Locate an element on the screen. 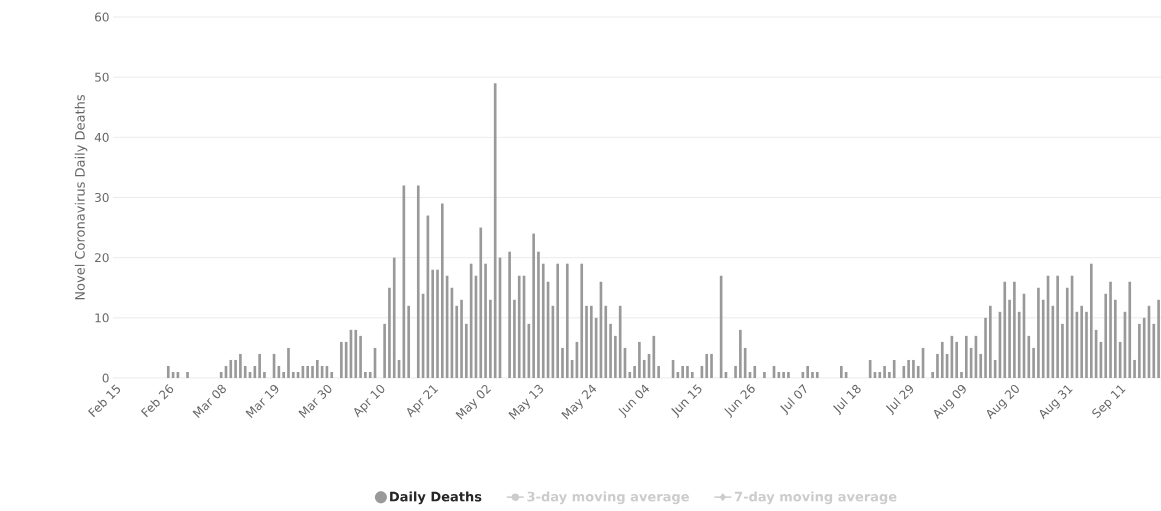  y-tick-label: 40 is located at coordinates (101, 137).